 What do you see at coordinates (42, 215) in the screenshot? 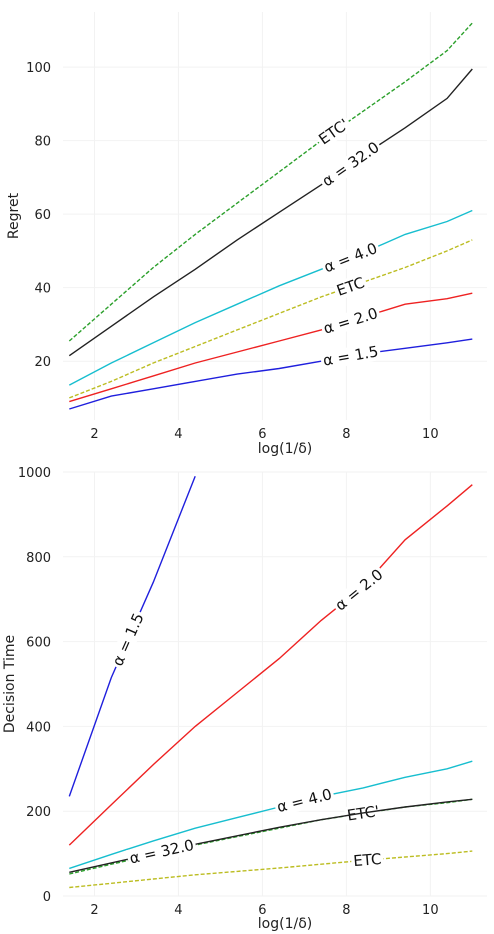
I see `y-tick-label: 60` at bounding box center [42, 215].